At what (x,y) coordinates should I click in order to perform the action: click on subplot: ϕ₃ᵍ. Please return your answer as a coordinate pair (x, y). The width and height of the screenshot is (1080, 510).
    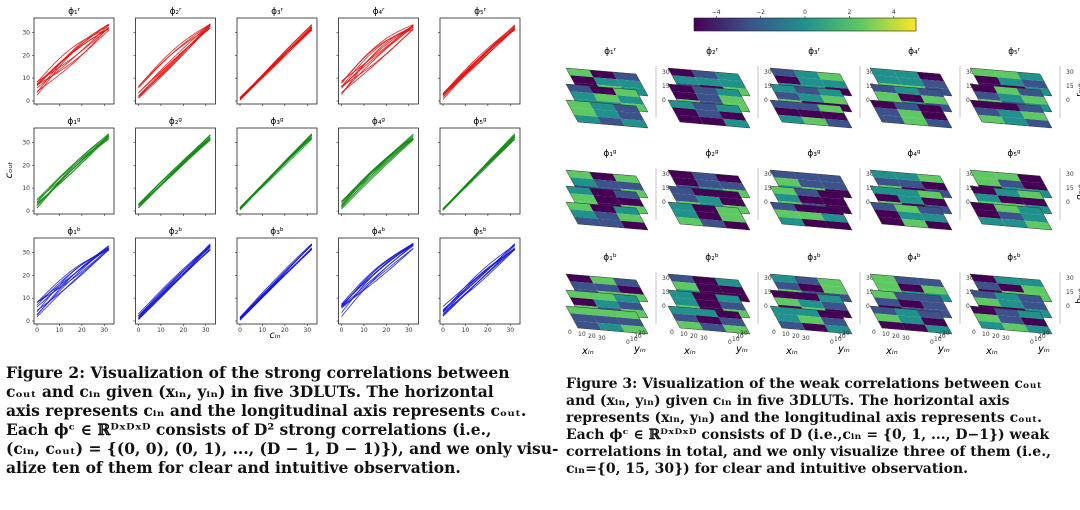
    Looking at the image, I should click on (276, 166).